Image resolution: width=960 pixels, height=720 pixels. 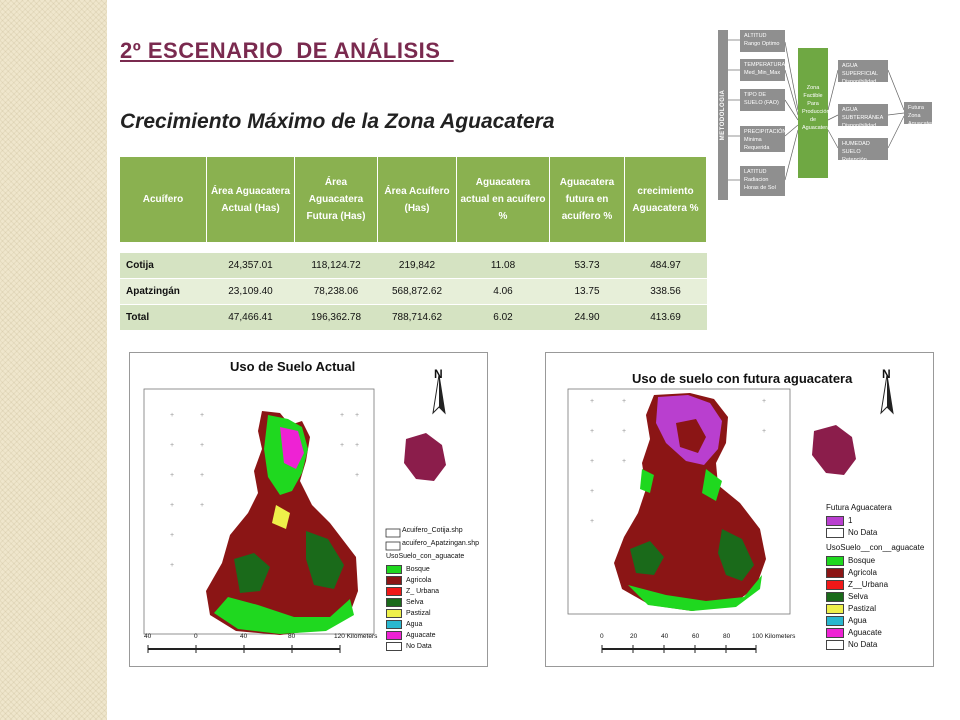 I want to click on cell: Apatzingán, so click(x=163, y=291).